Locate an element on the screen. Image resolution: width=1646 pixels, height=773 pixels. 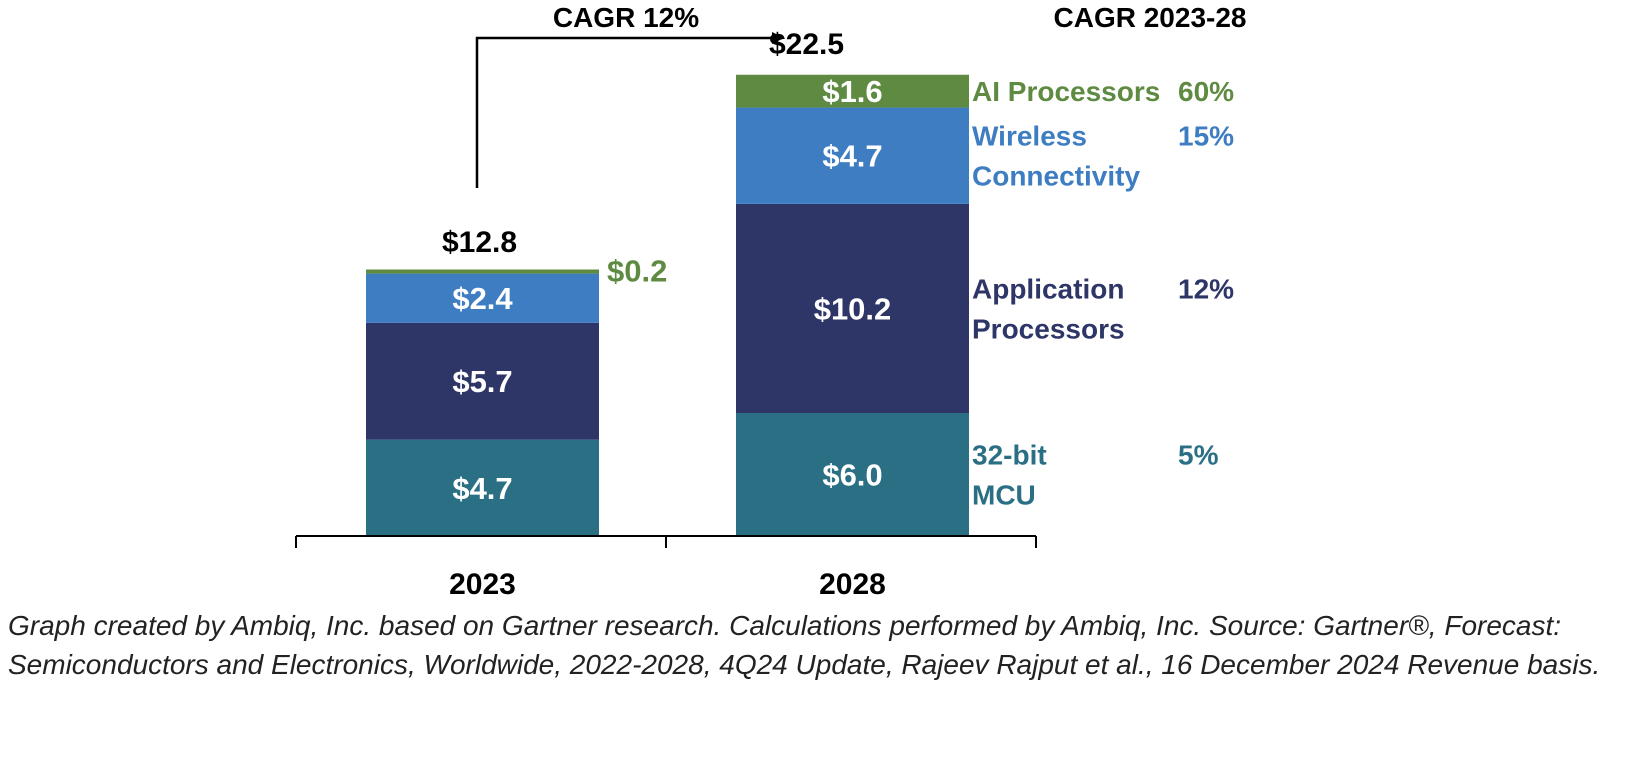
data-label-ai-processors-2028: $1.6 is located at coordinates (852, 91).